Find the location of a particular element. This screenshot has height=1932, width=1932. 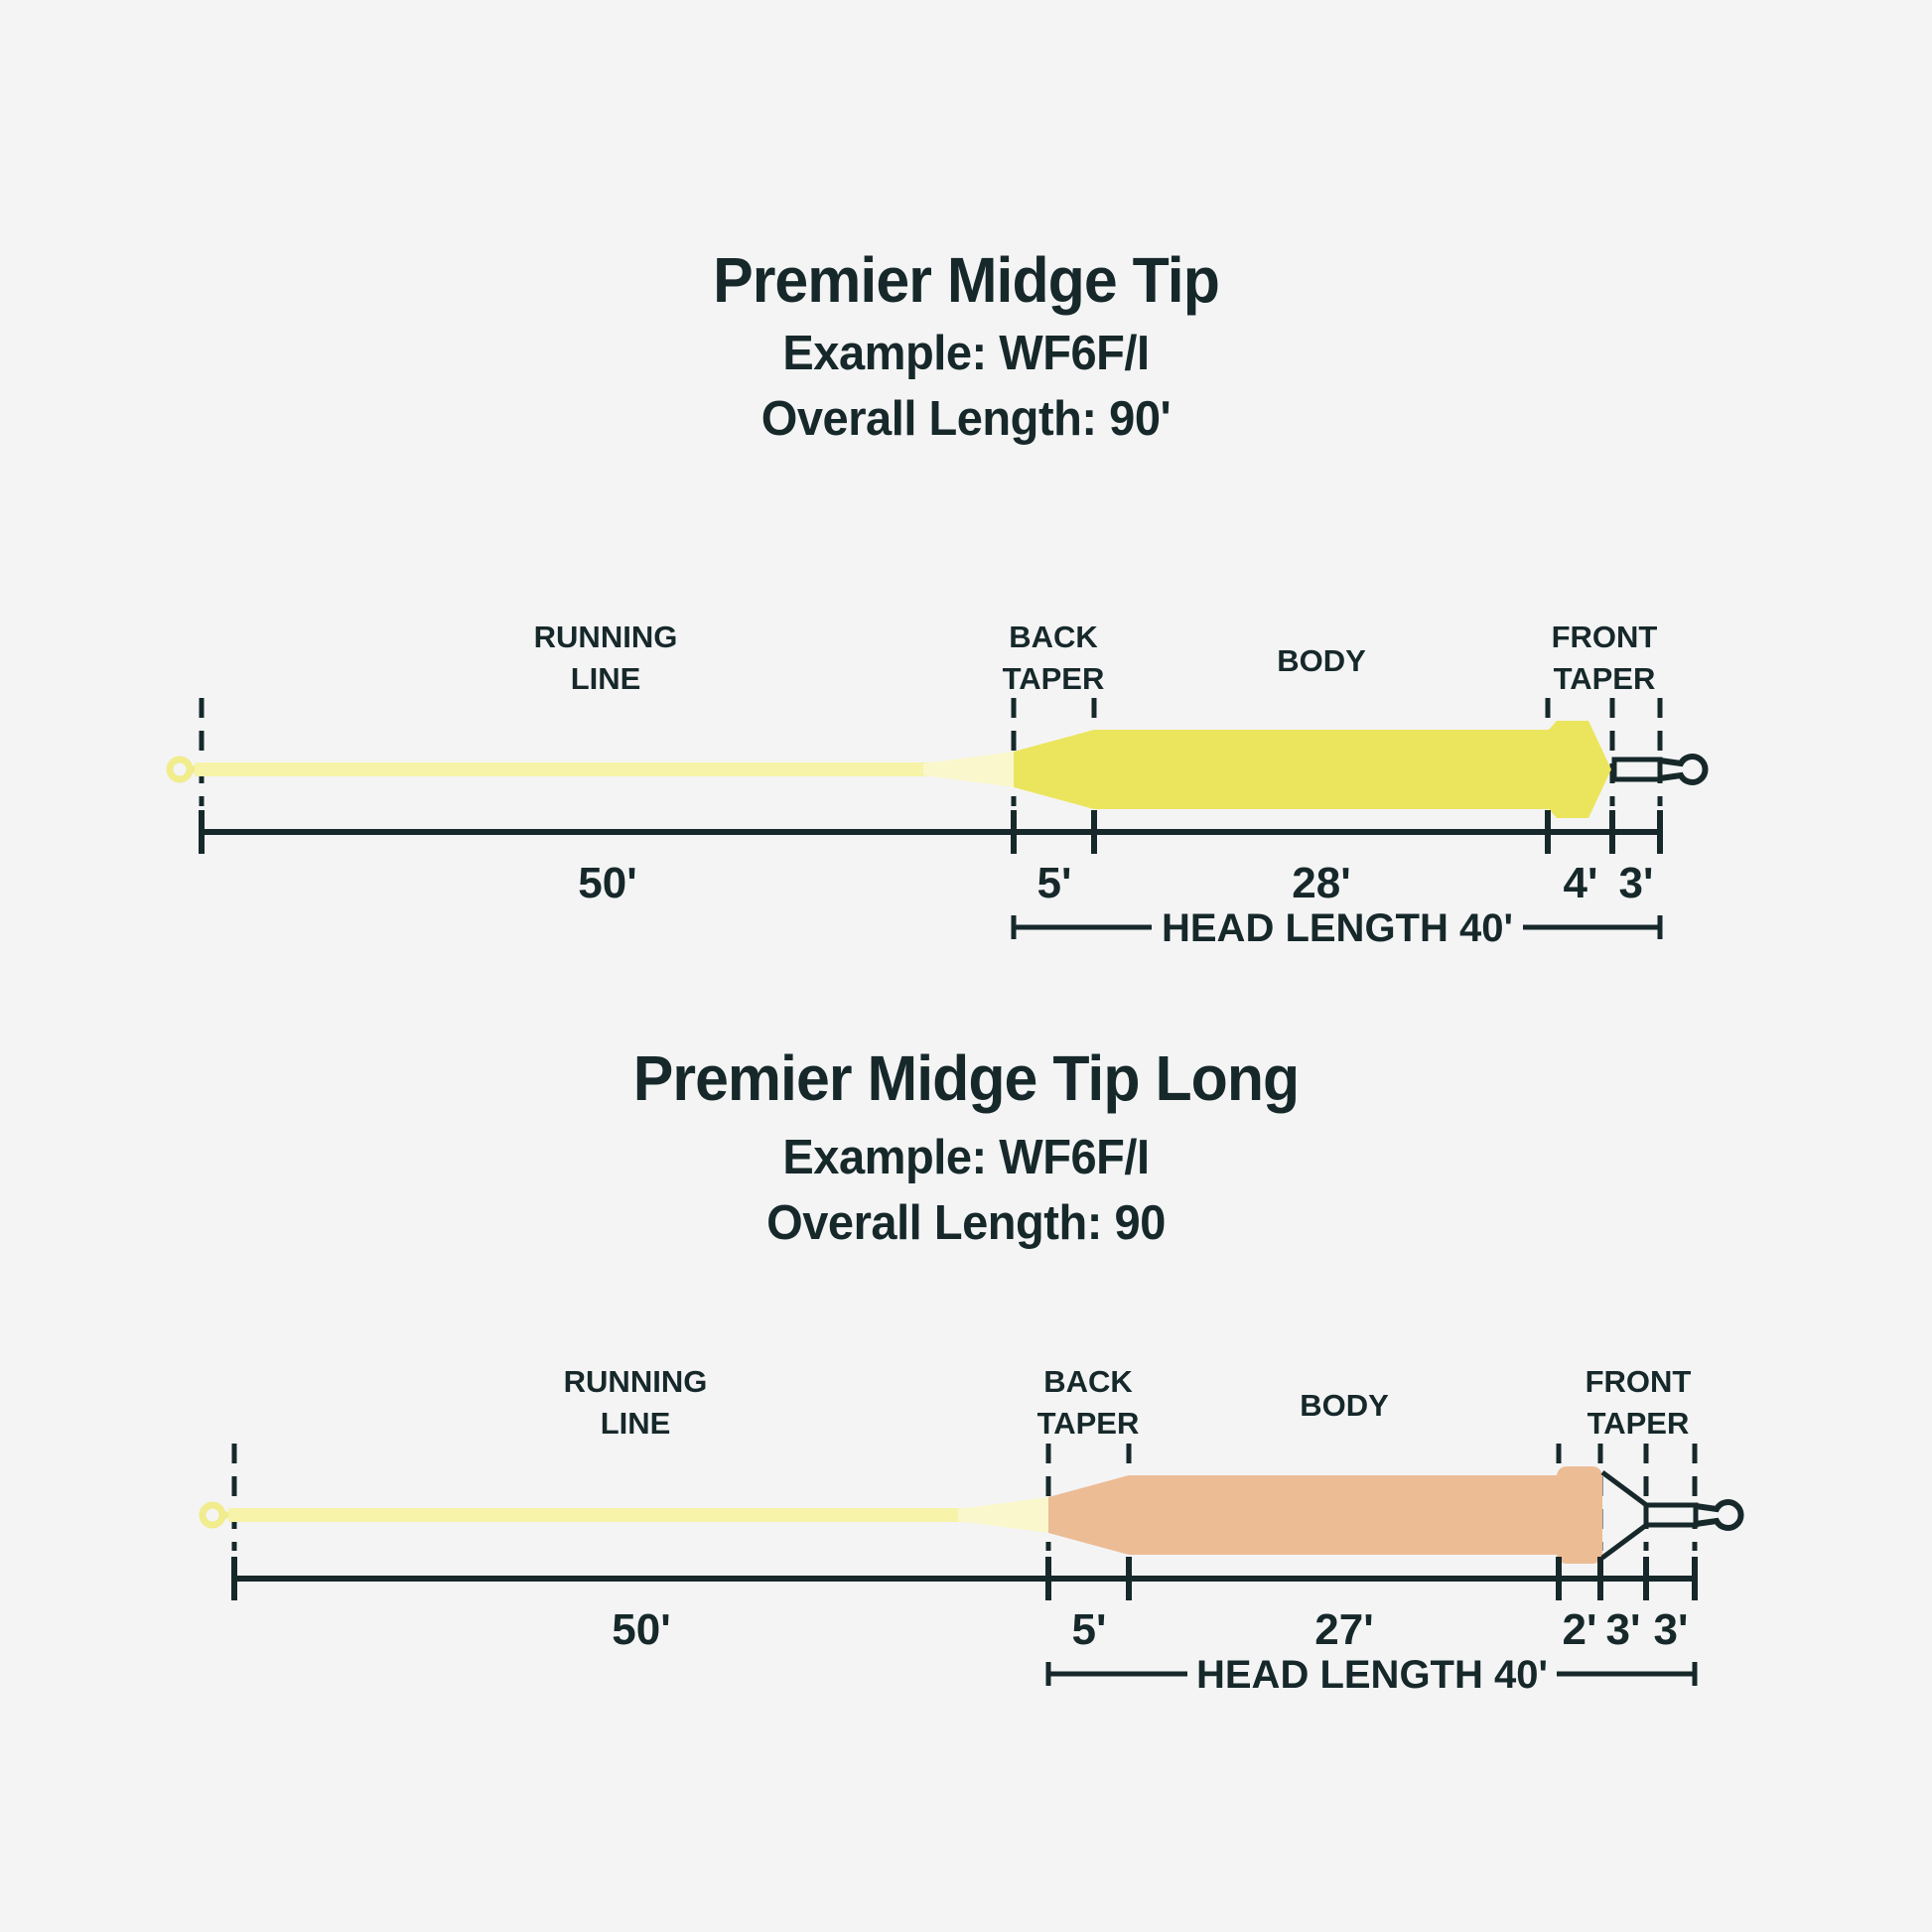

d1-front-taper-label-top: FRONT is located at coordinates (1605, 637).